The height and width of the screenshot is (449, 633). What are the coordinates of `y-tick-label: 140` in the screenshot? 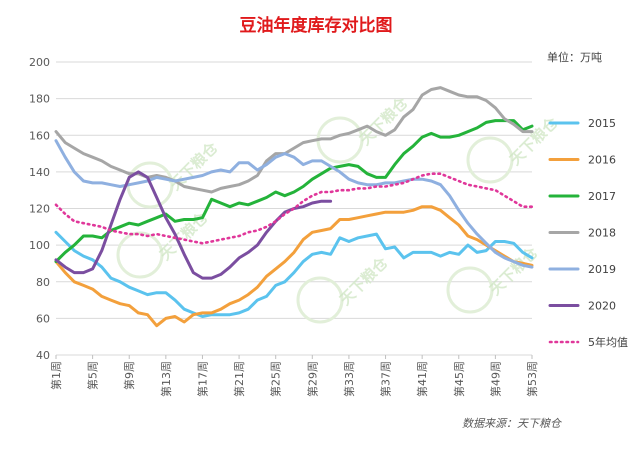 It's located at (39, 172).